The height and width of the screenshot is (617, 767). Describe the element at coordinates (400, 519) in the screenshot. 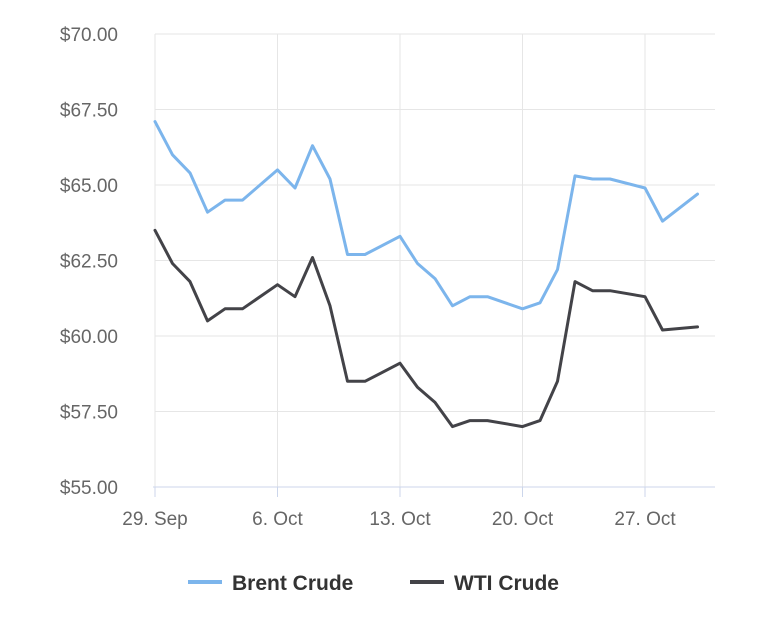

I see `x-tick-label: 13. Oct` at that location.